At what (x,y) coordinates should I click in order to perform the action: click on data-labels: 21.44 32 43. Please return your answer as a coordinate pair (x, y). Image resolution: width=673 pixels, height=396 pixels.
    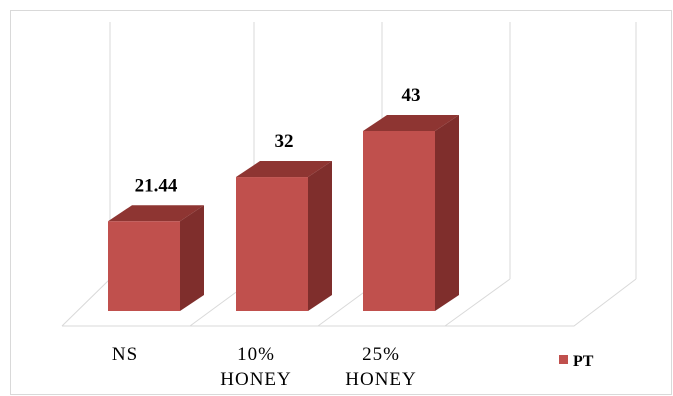
    Looking at the image, I should click on (278, 140).